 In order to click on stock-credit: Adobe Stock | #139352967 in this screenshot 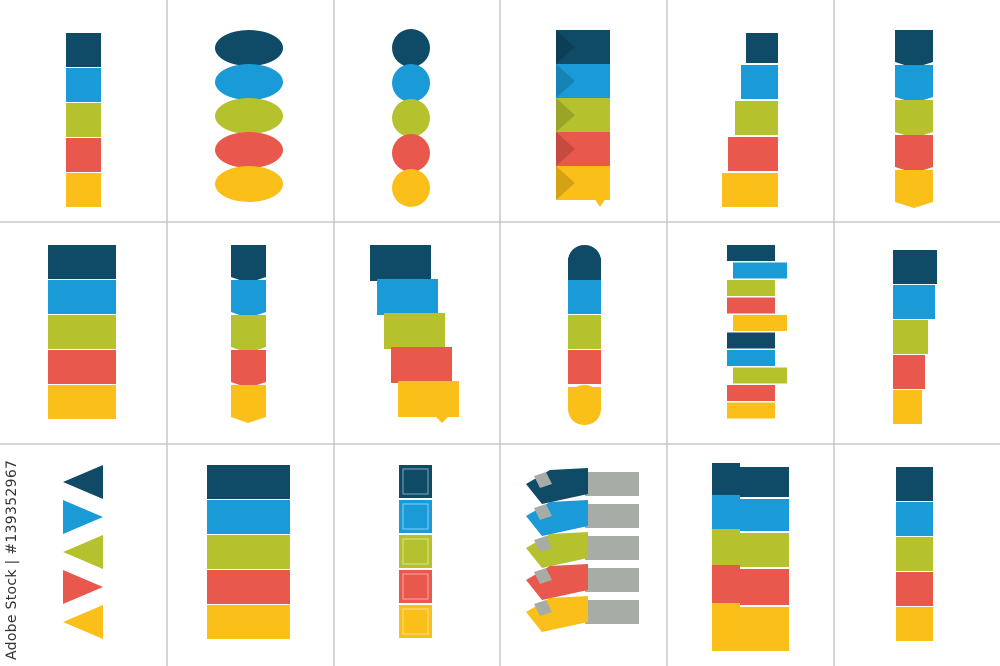, I will do `click(12, 560)`.